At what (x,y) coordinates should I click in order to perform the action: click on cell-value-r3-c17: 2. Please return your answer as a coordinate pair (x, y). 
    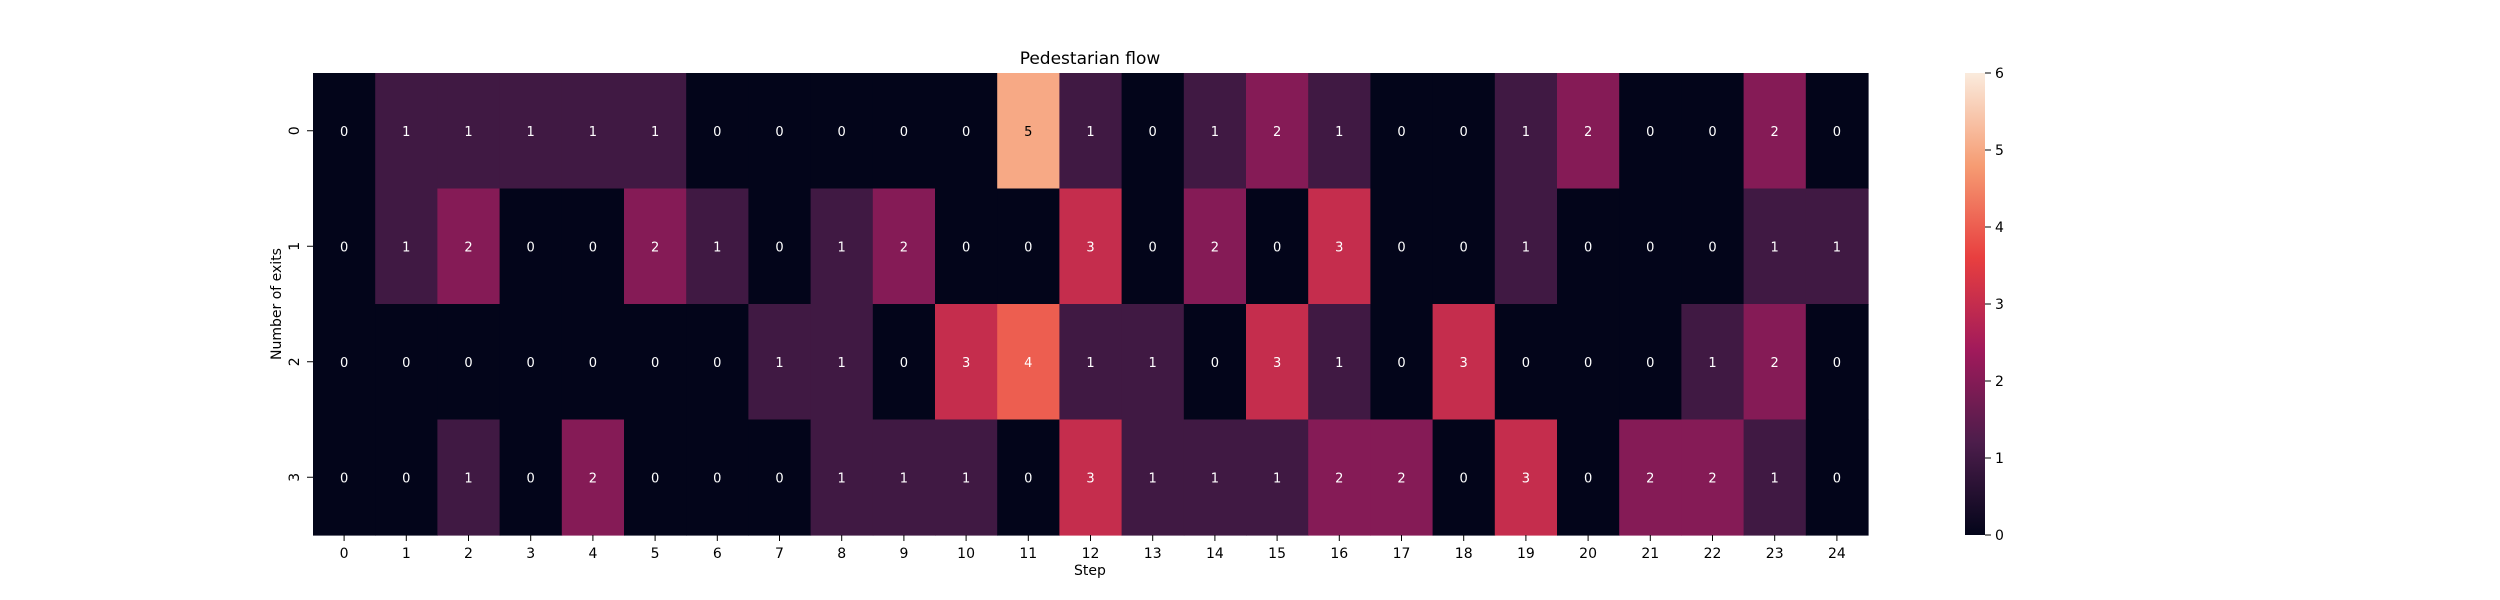
    Looking at the image, I should click on (1401, 478).